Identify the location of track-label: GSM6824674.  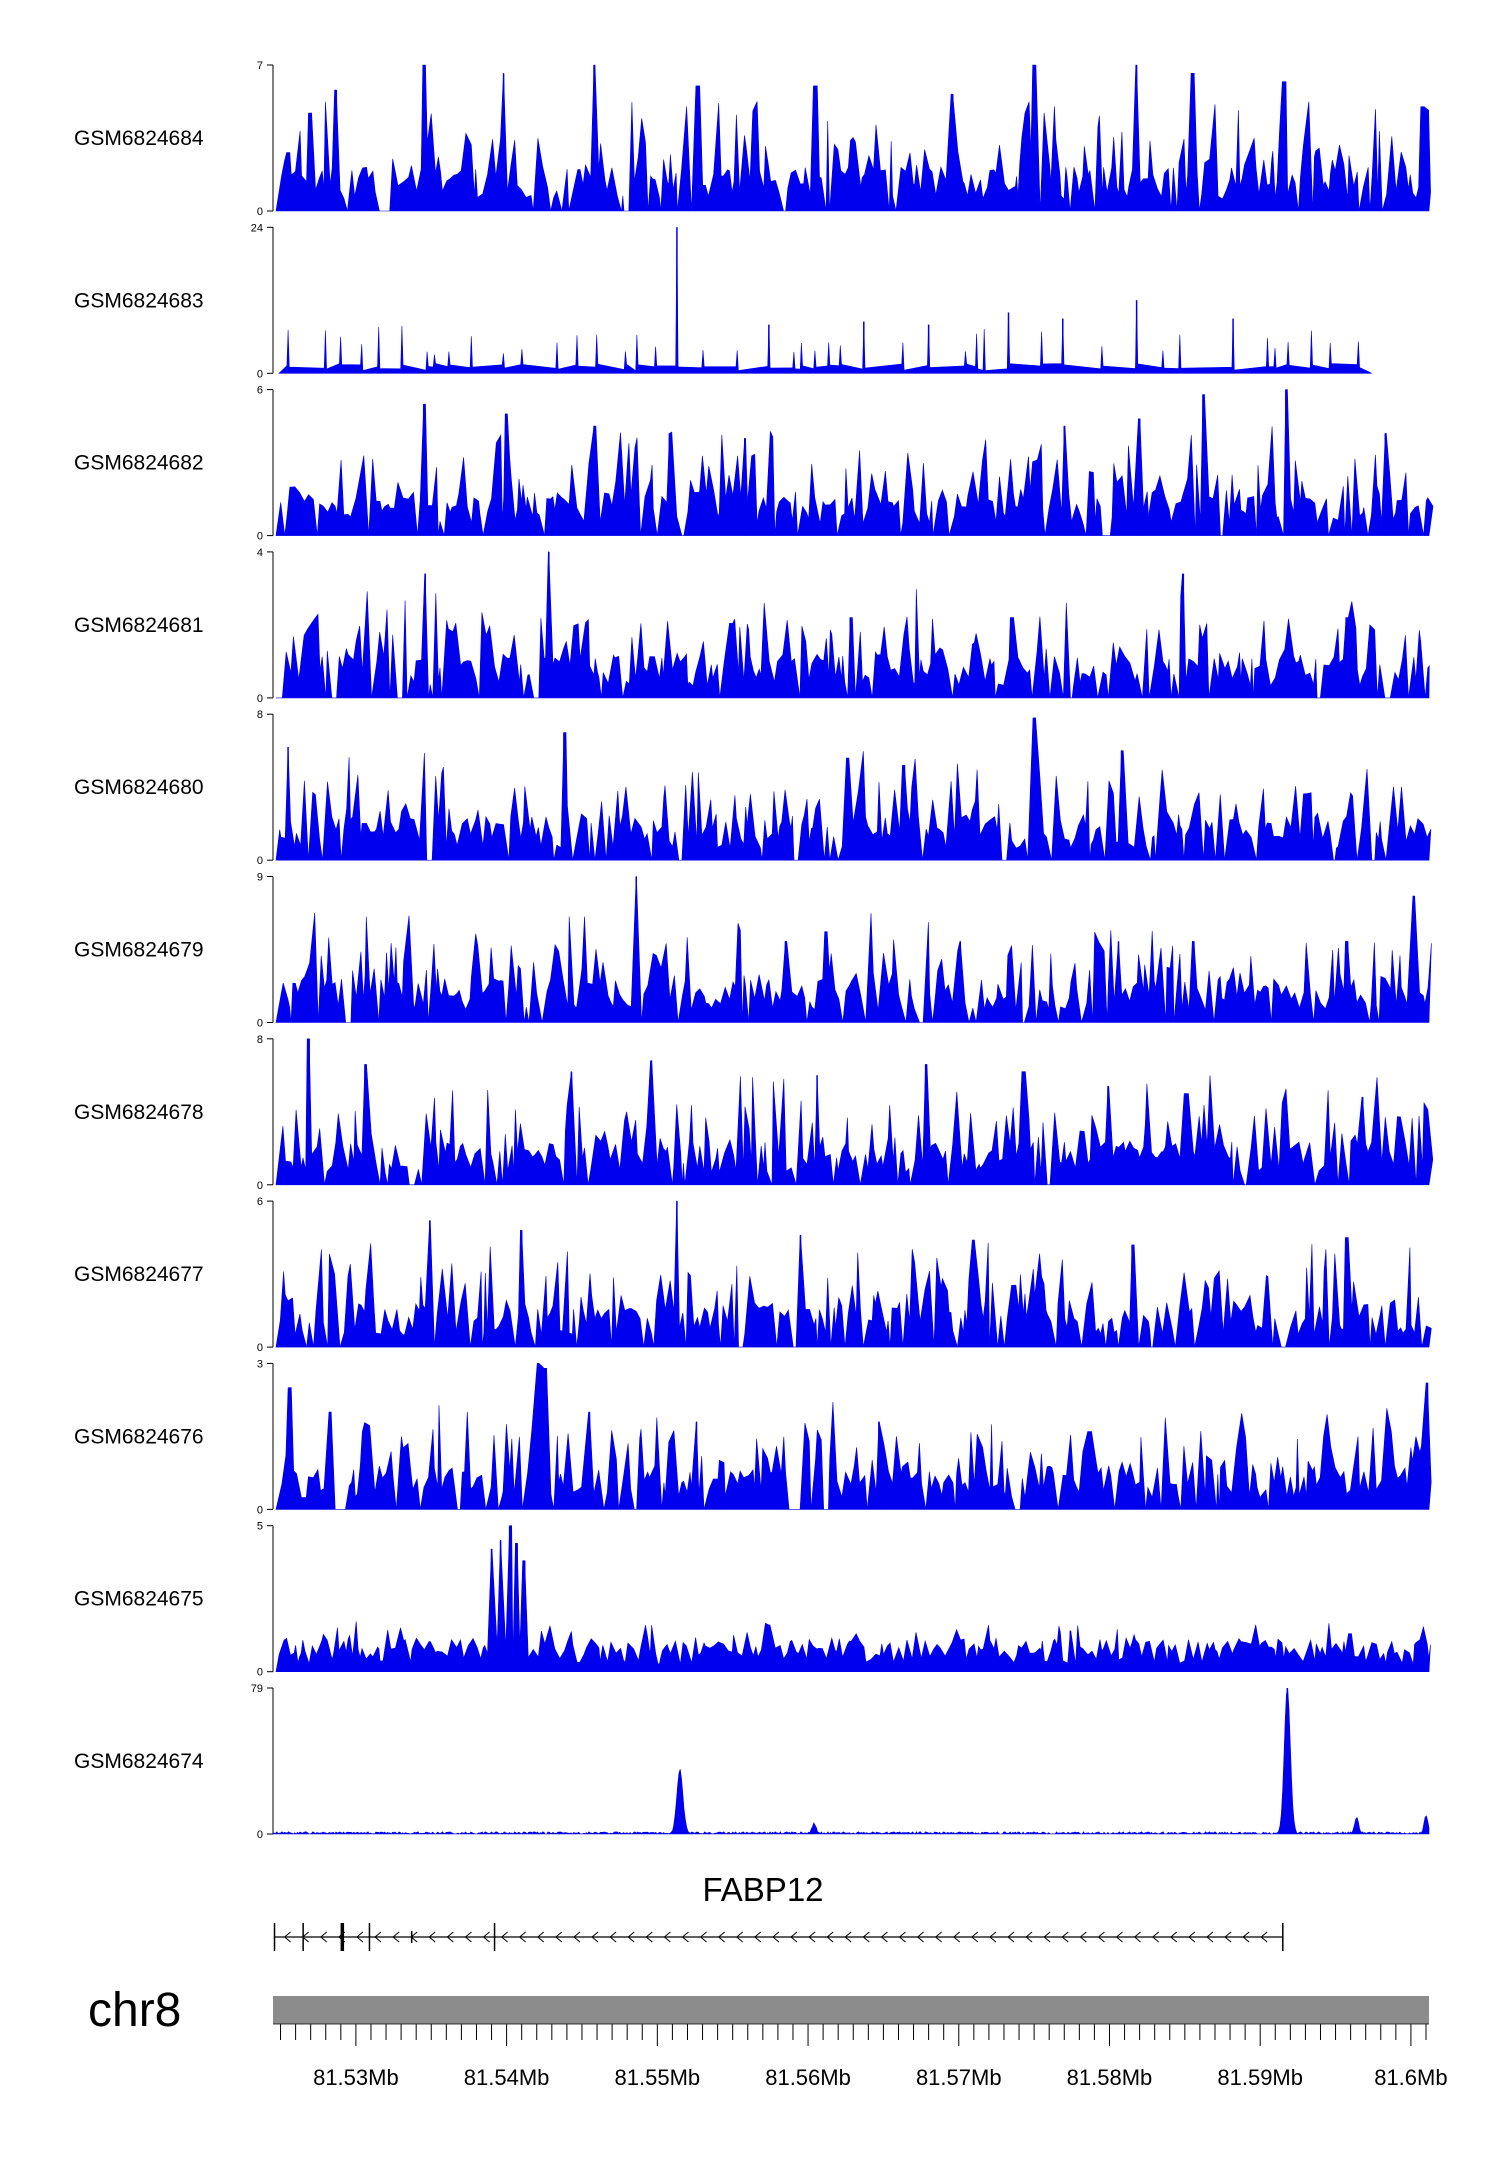
(139, 1761).